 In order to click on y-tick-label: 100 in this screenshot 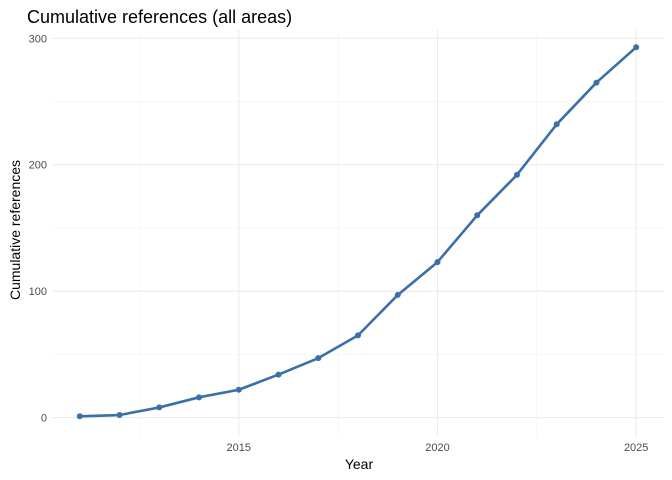, I will do `click(38, 292)`.